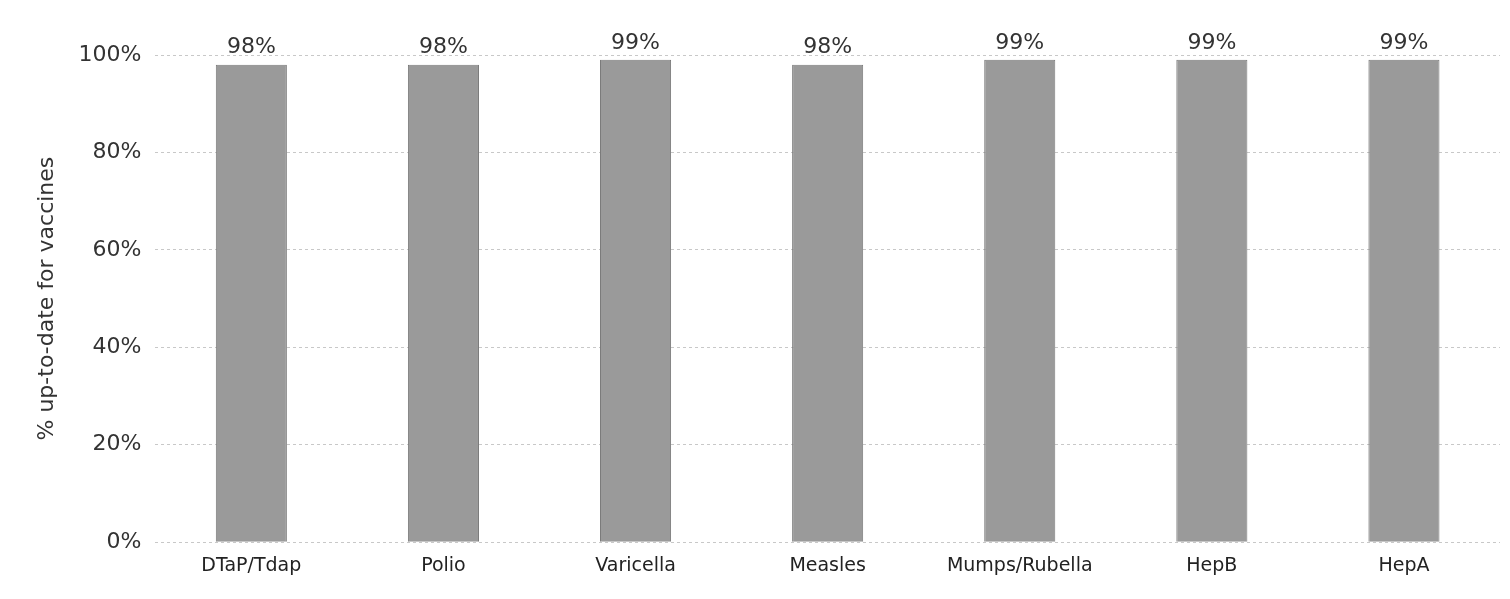 This screenshot has height=599, width=1510. Describe the element at coordinates (1404, 563) in the screenshot. I see `x-tick-label: HepA` at that location.